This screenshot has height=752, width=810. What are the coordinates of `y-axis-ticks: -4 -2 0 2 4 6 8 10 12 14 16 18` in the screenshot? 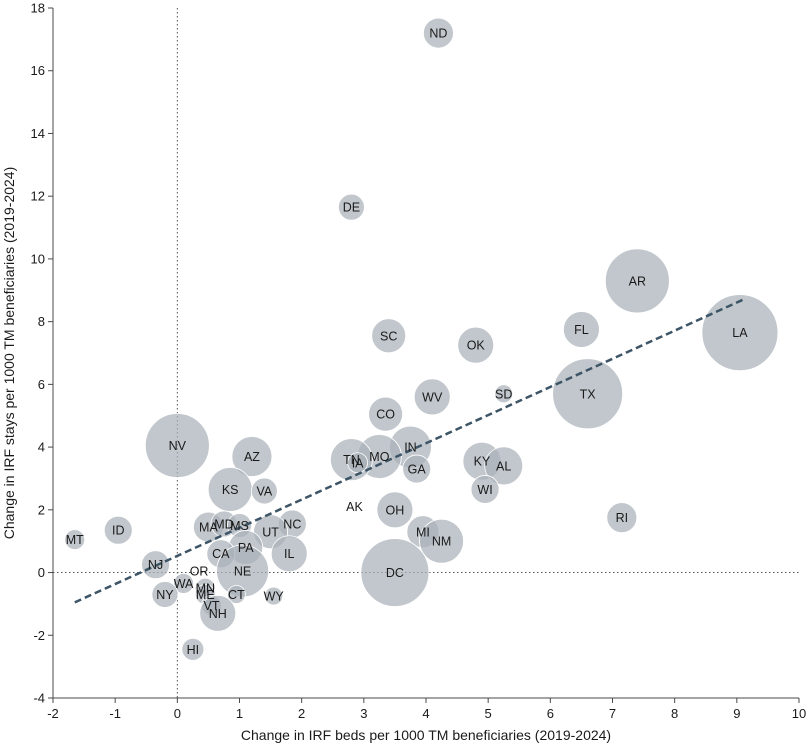 It's located at (42, 353).